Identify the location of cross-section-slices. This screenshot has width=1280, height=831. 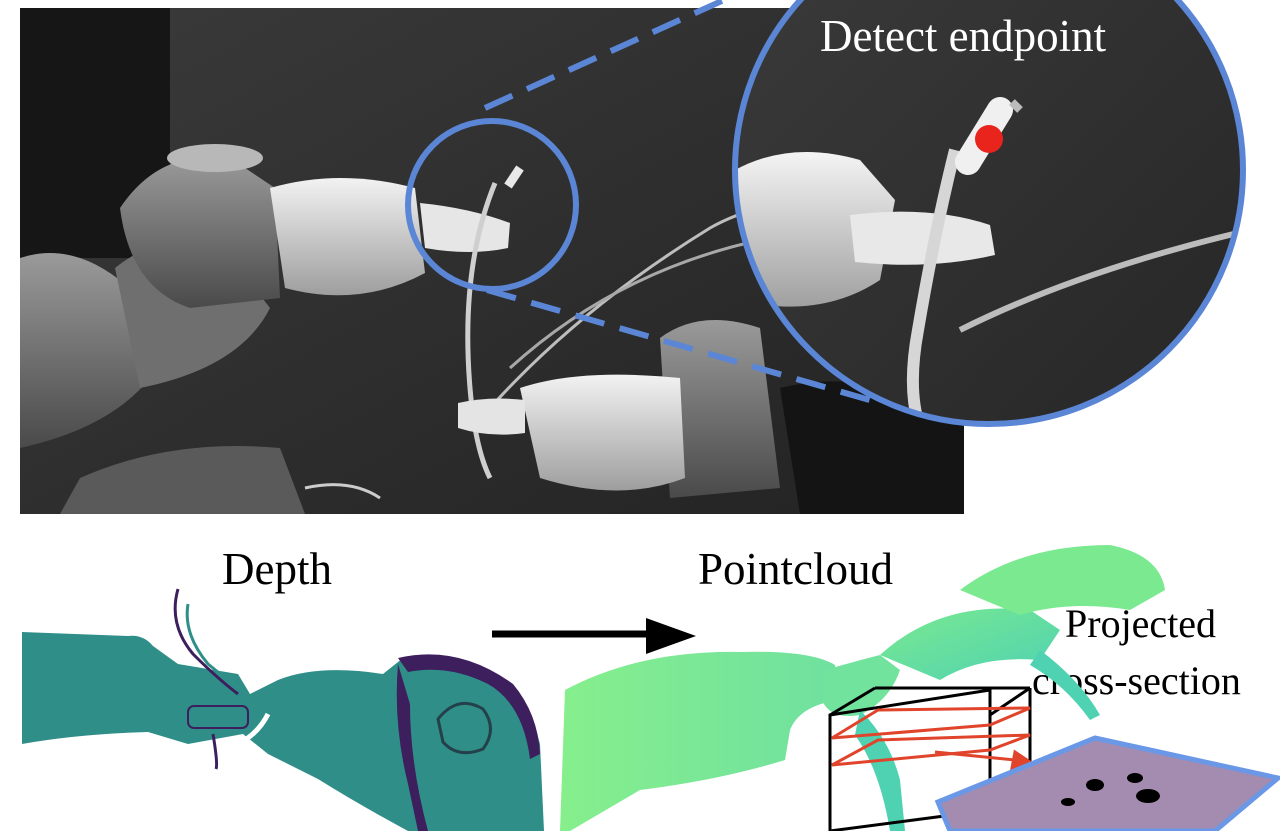
(932, 738).